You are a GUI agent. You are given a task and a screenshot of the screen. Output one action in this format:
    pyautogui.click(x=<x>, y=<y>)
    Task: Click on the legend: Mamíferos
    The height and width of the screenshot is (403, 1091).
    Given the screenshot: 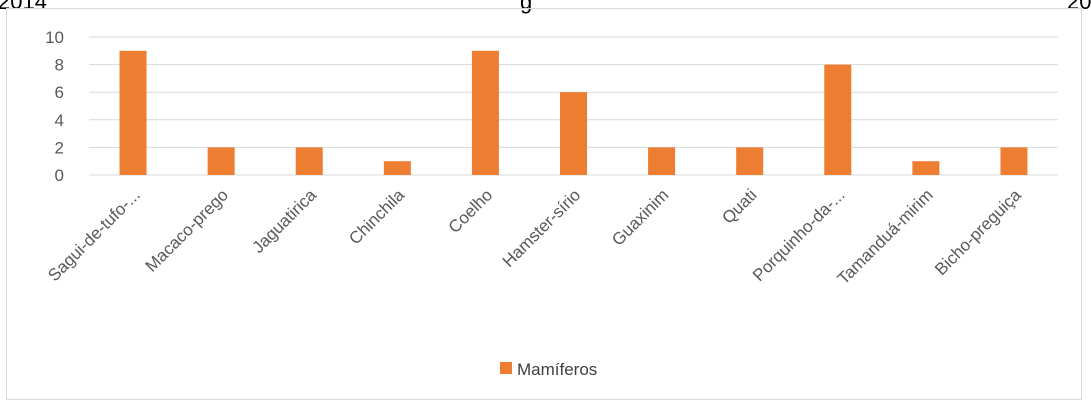 What is the action you would take?
    pyautogui.click(x=548, y=369)
    